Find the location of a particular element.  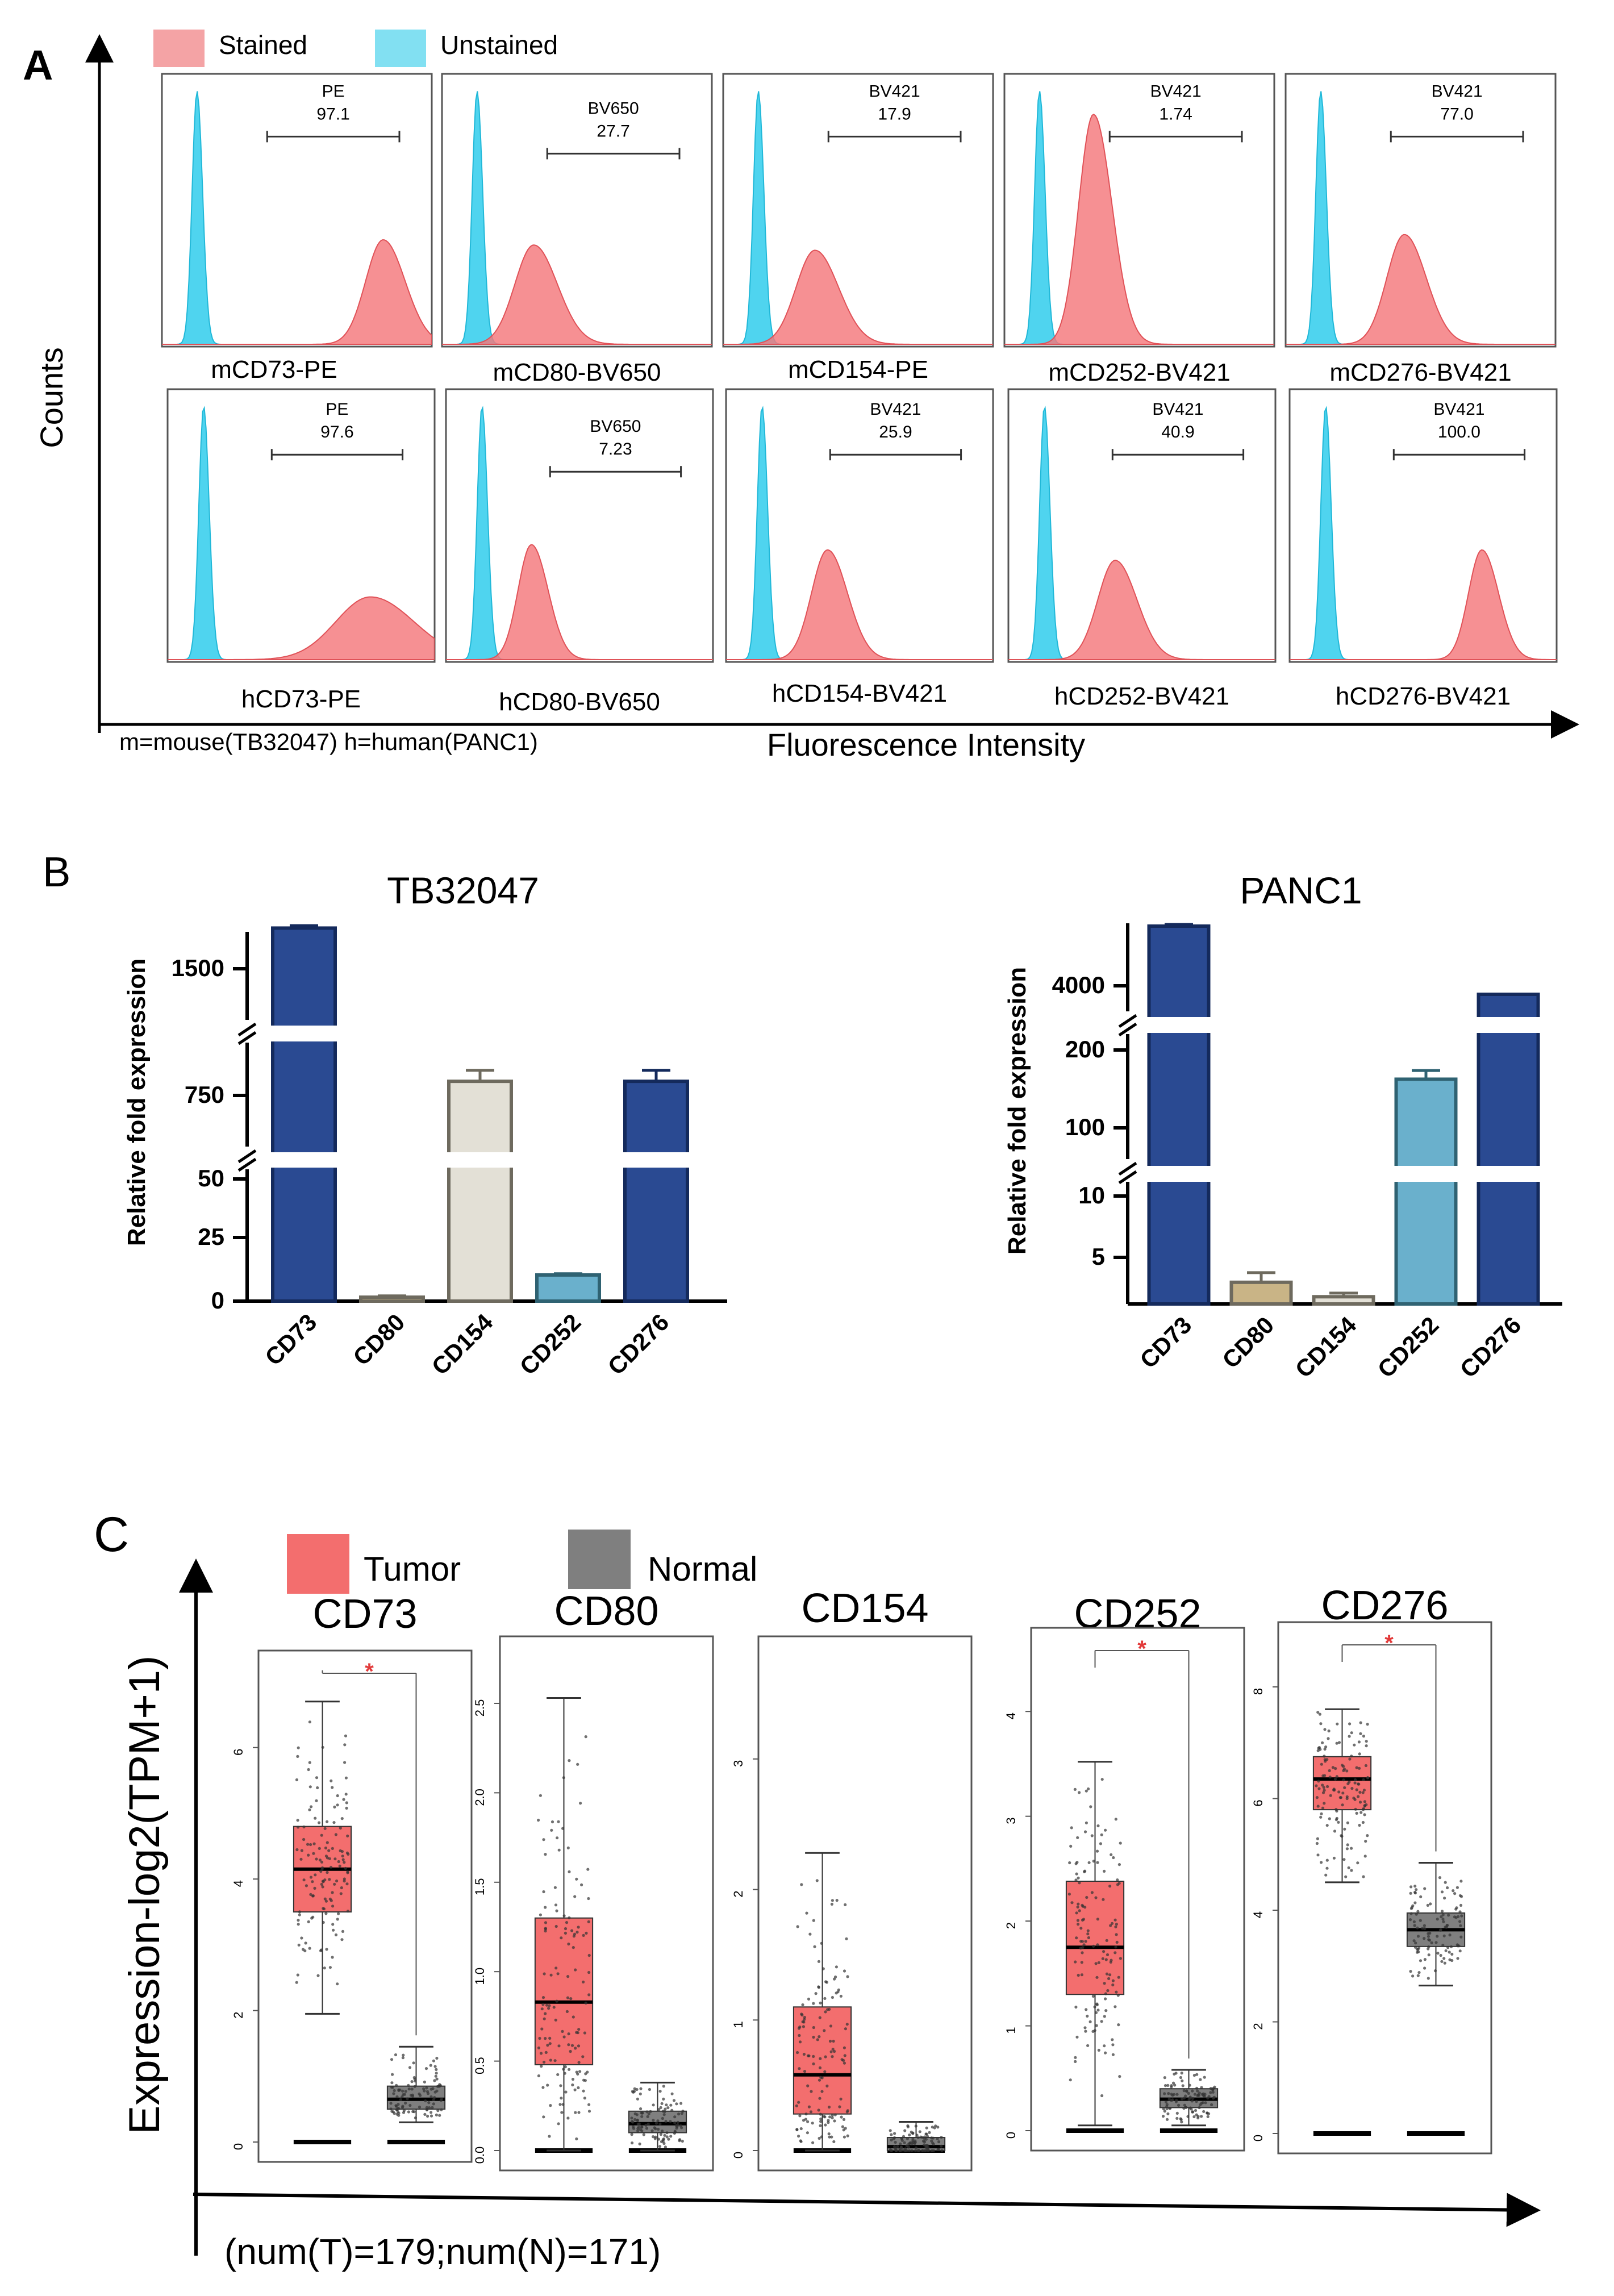

x-ticks: CD73 CD80 CD154 CD252 CD276 is located at coordinates (467, 1344).